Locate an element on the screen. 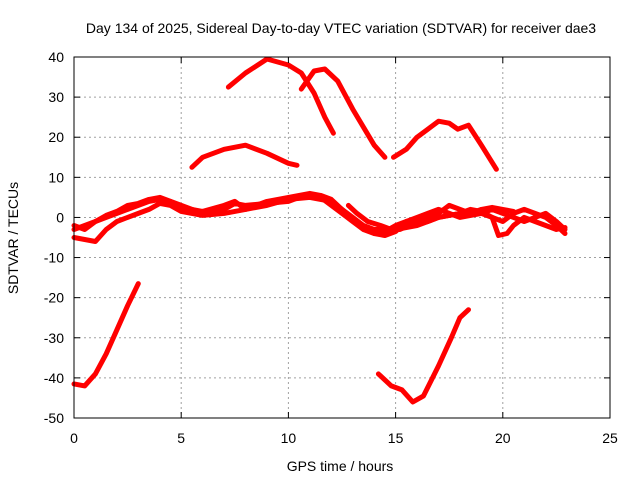 The image size is (640, 480). y-tick-label: -50 is located at coordinates (54, 418).